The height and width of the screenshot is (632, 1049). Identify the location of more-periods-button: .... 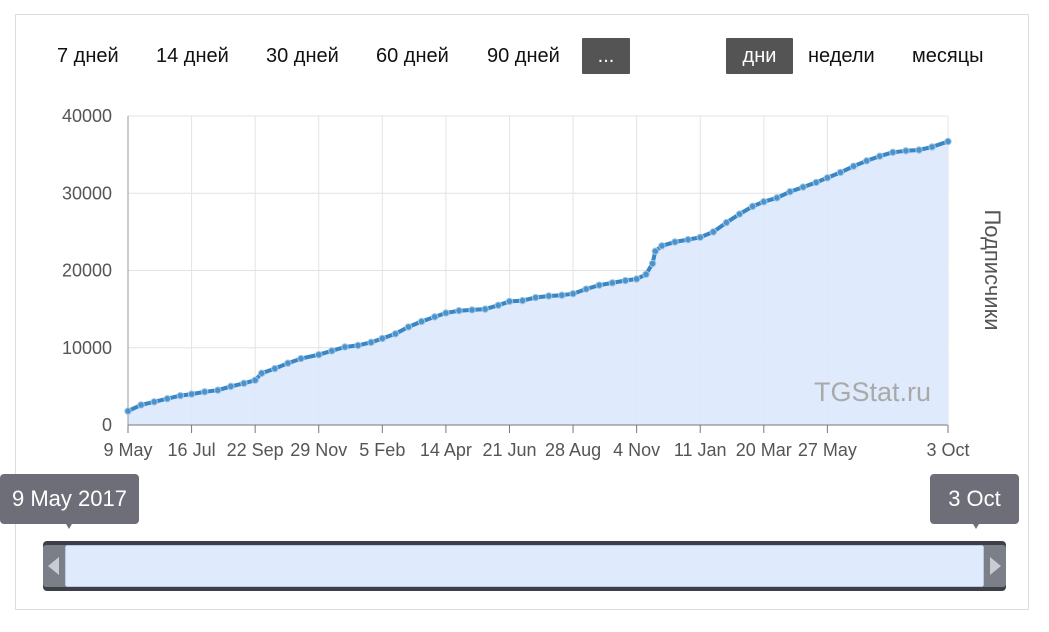
(606, 56).